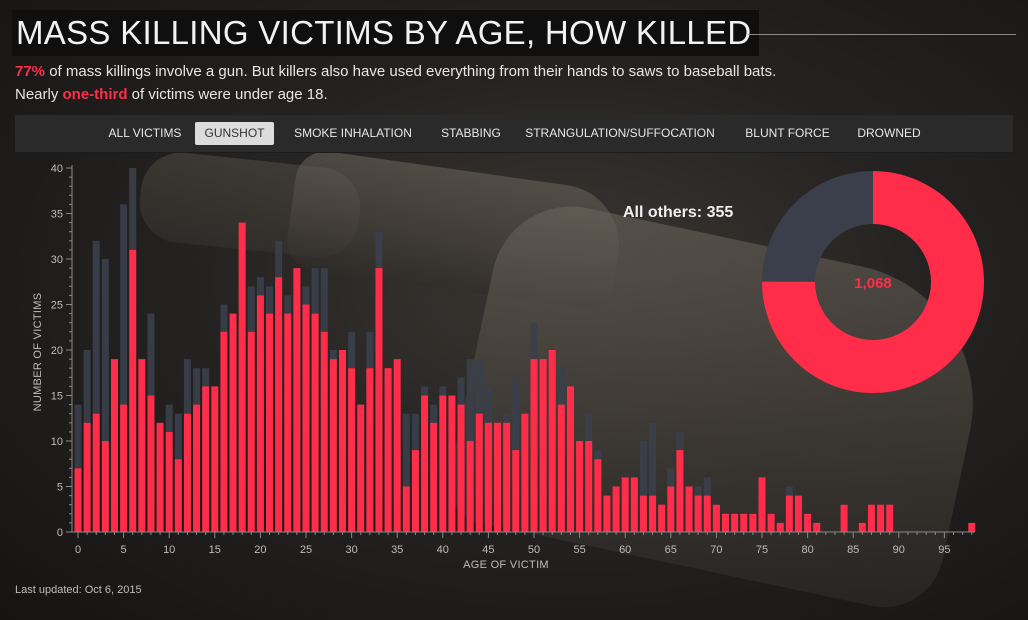  Describe the element at coordinates (899, 550) in the screenshot. I see `x-tick-label-90: 90` at that location.